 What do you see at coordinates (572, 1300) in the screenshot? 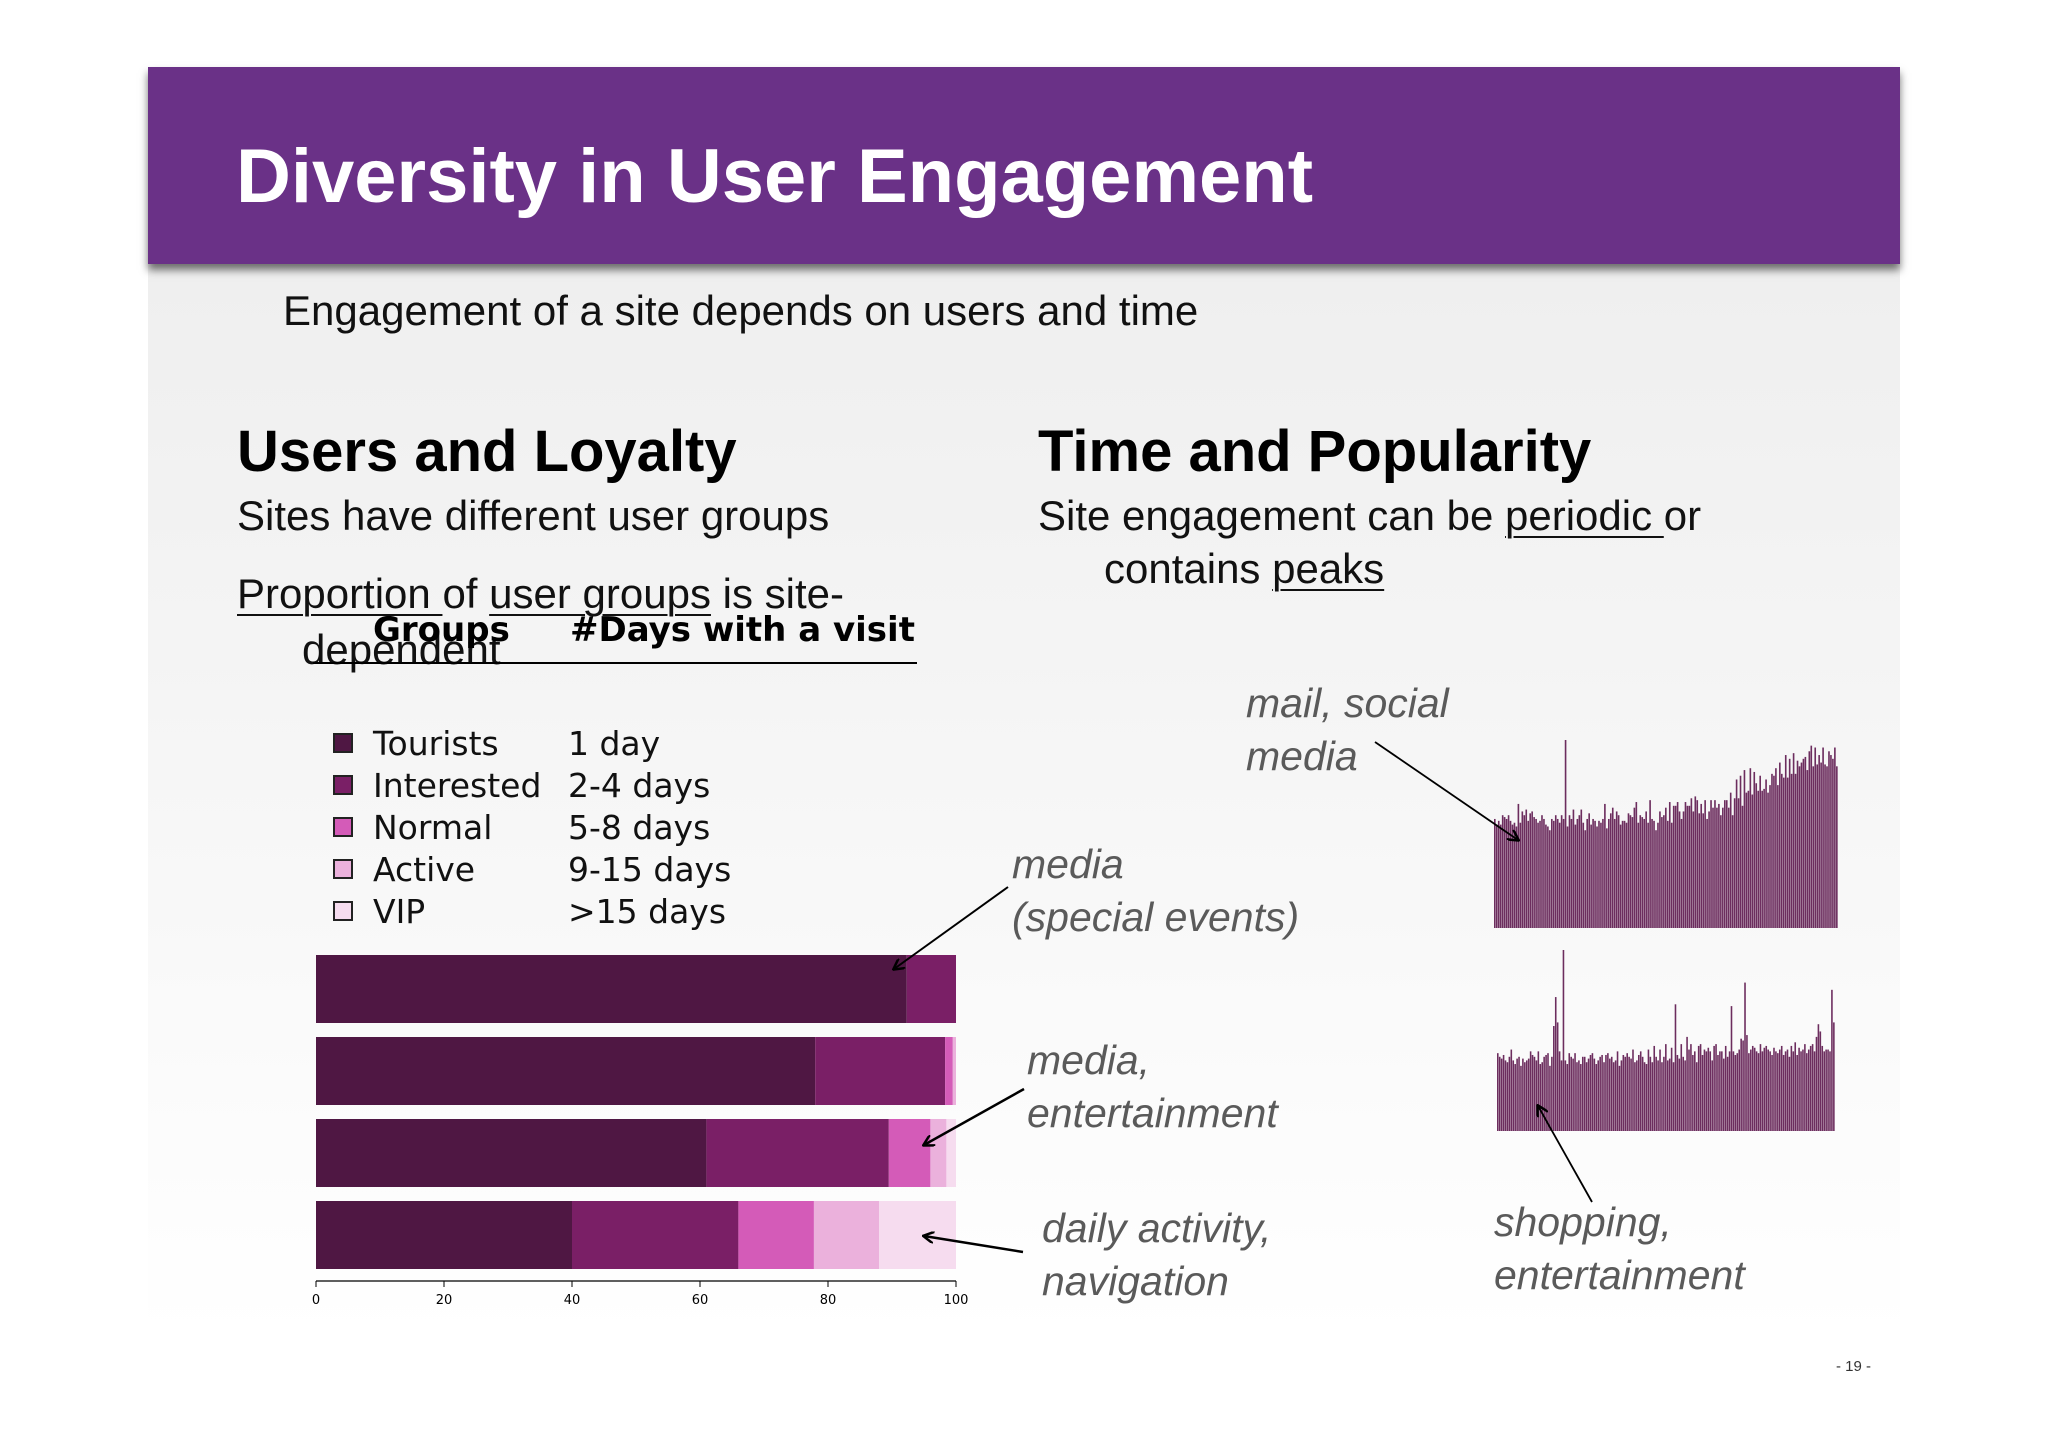
I see `x-tick-label: 40` at bounding box center [572, 1300].